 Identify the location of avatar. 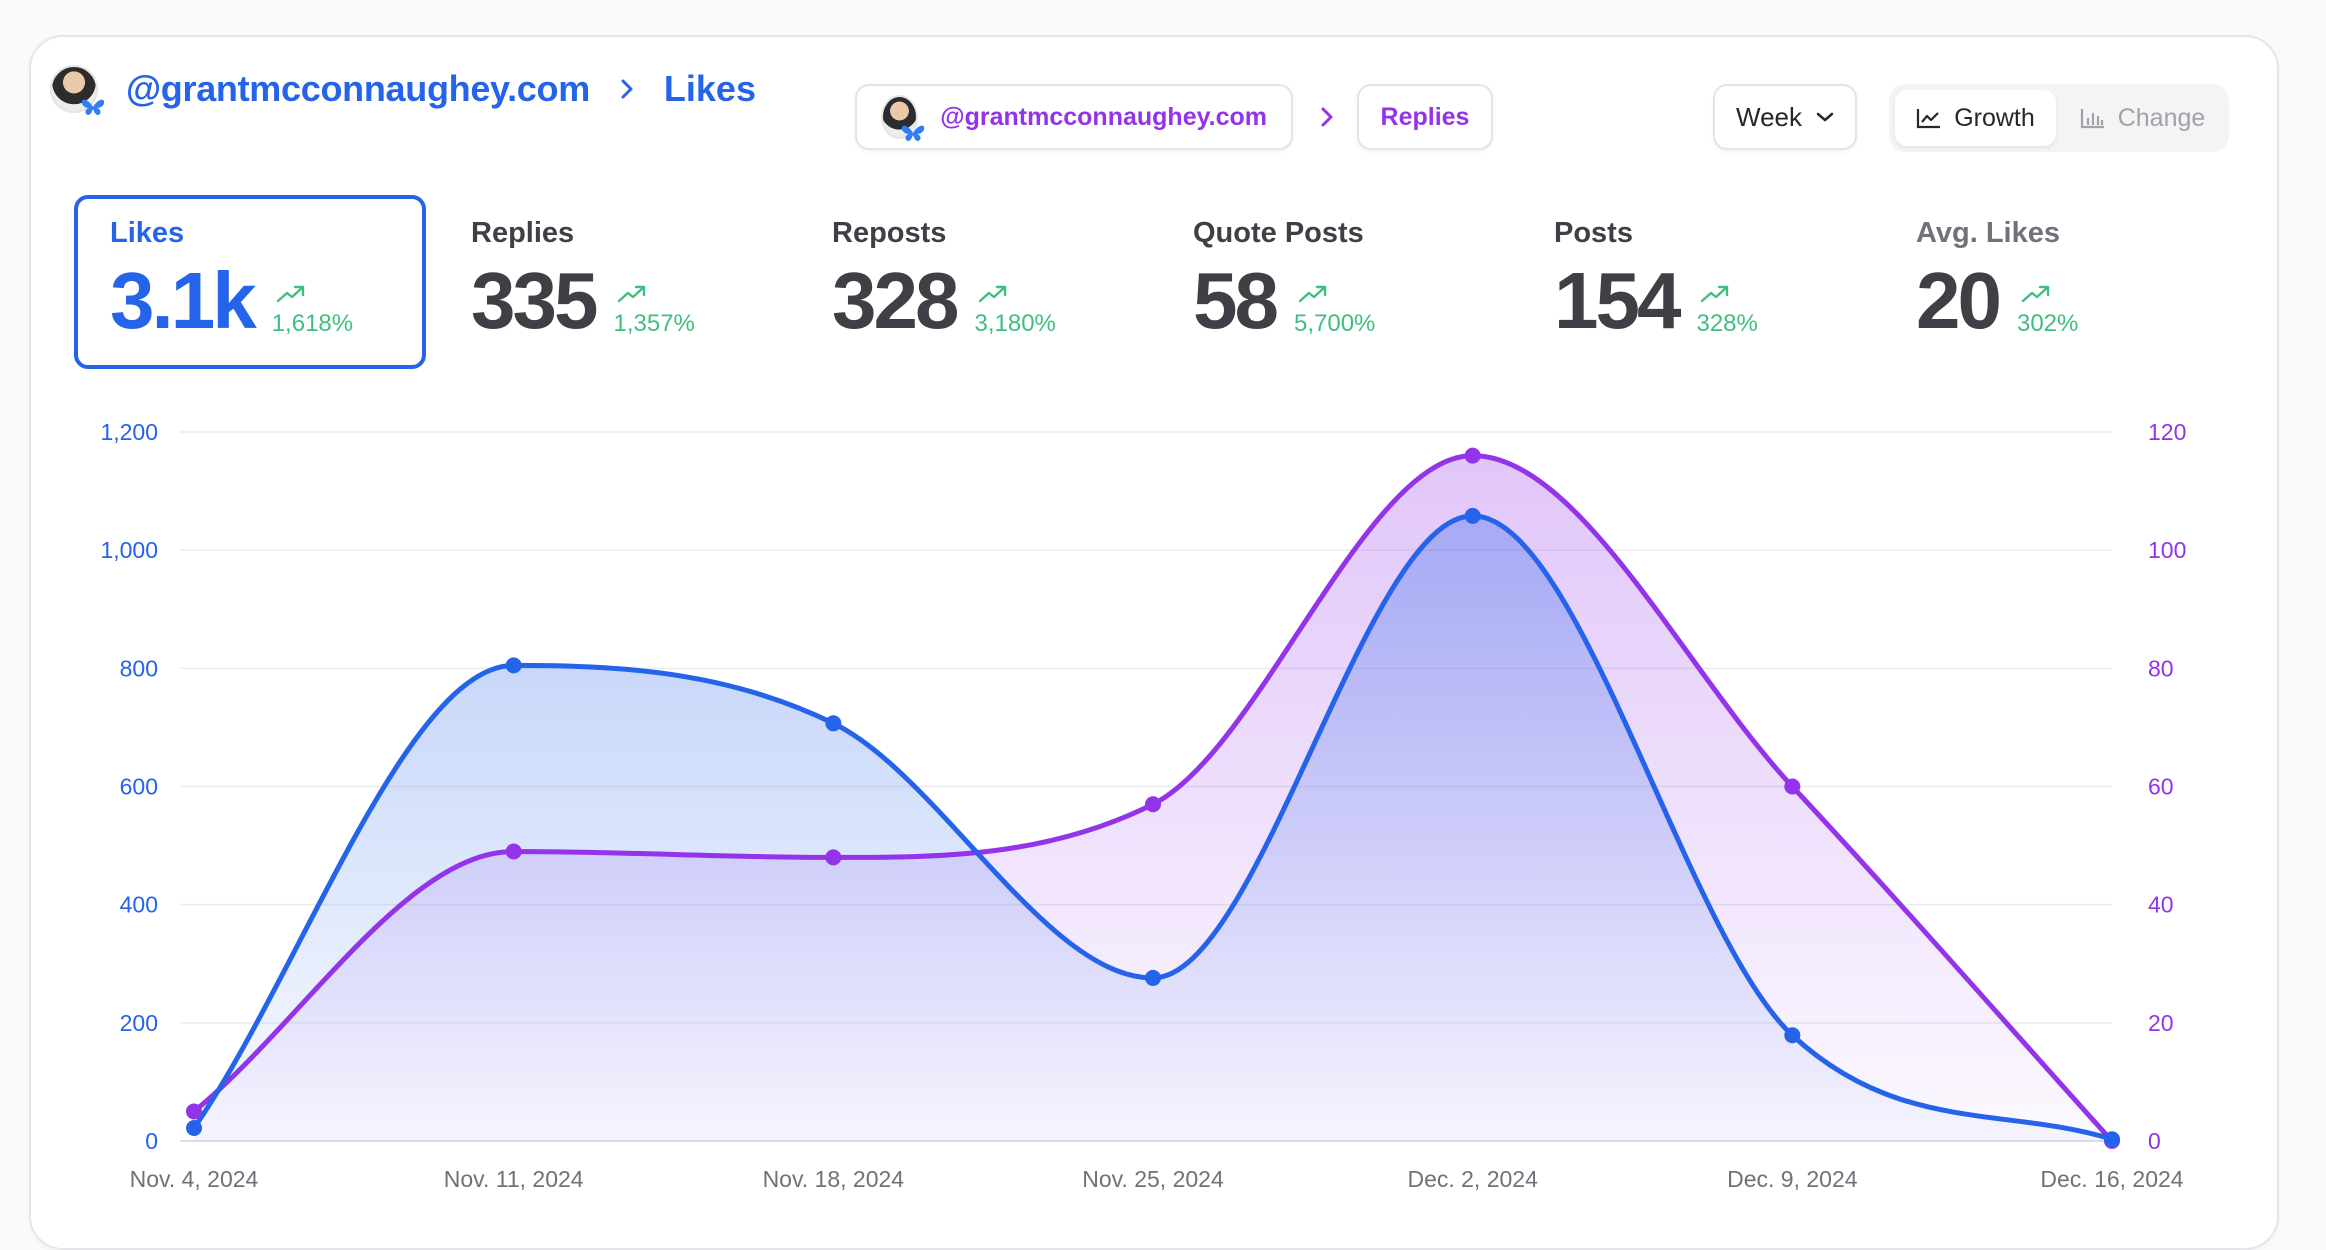
(77, 90).